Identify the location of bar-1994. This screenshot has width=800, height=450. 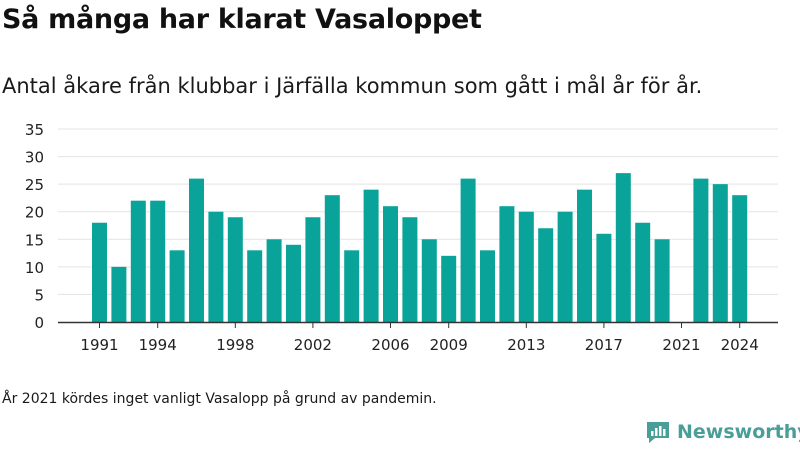
(158, 261).